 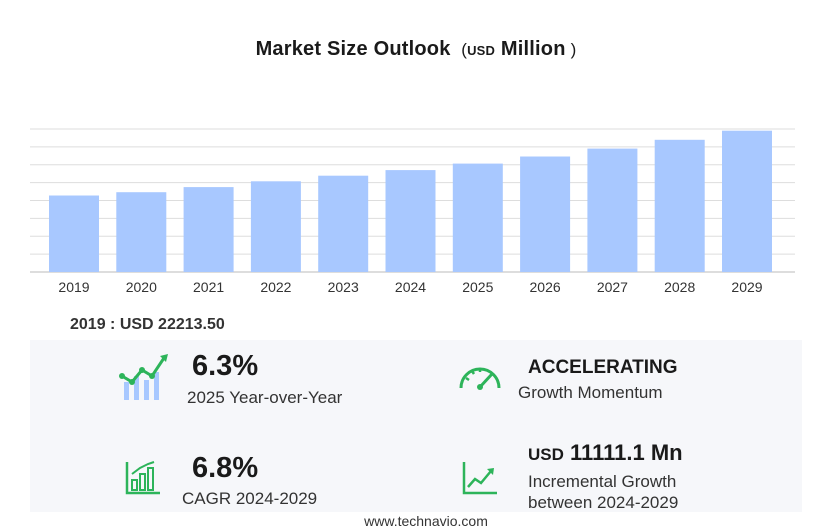 What do you see at coordinates (143, 377) in the screenshot?
I see `bar-line-chart-icon` at bounding box center [143, 377].